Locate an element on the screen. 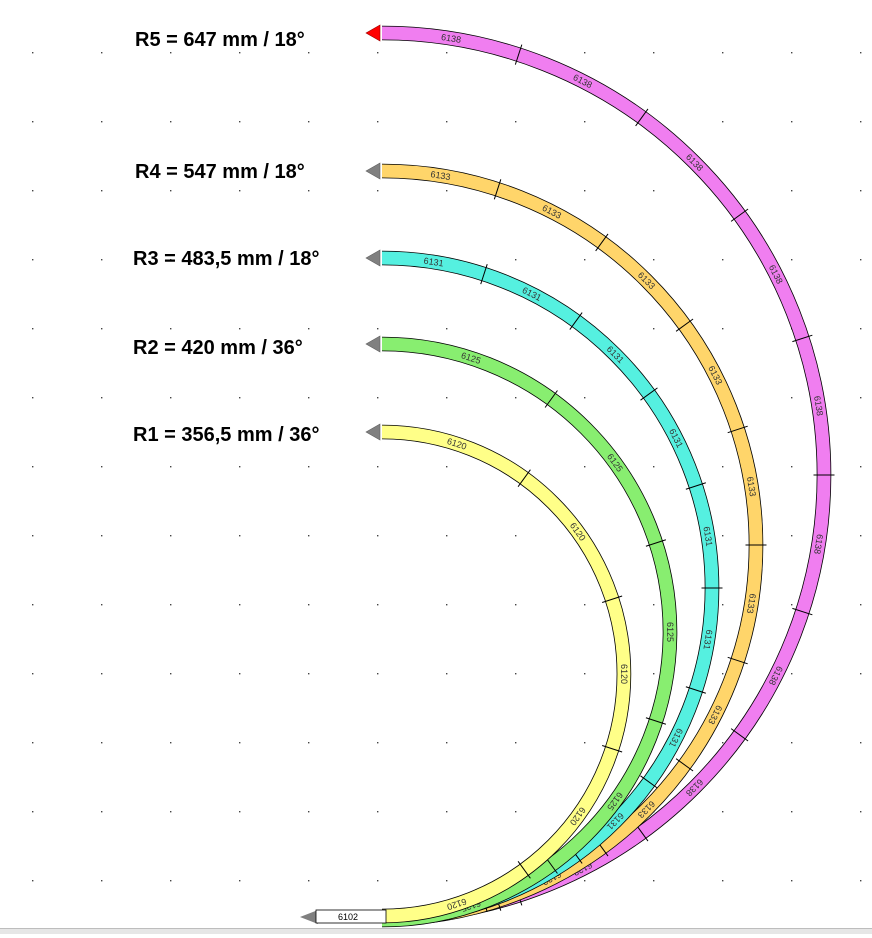 This screenshot has height=938, width=872. horizontal-scrollbar is located at coordinates (436, 931).